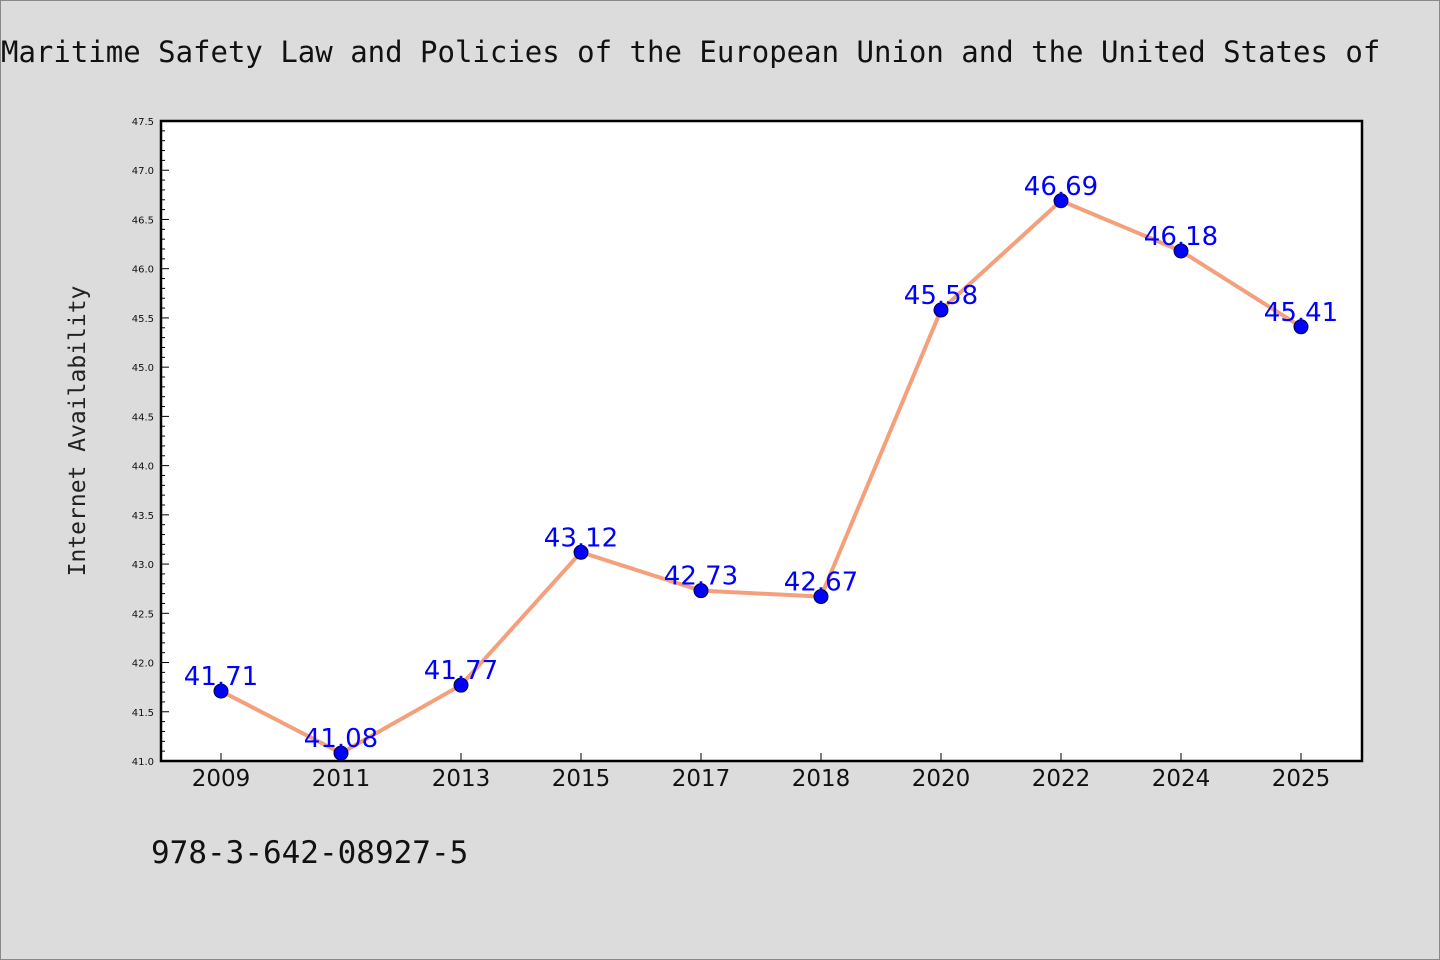  Describe the element at coordinates (941, 296) in the screenshot. I see `data-label: 45.58` at that location.